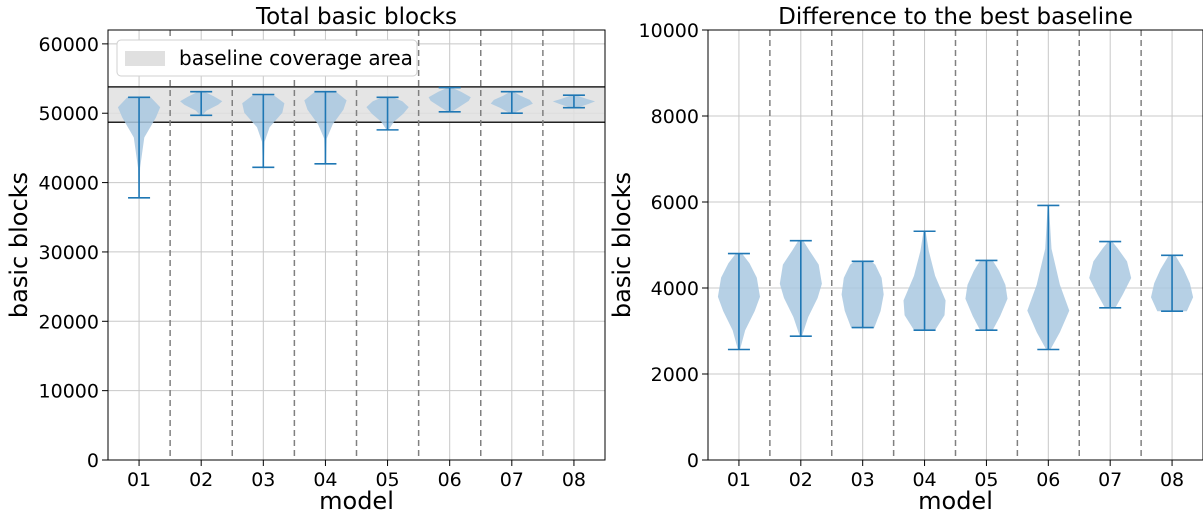  I want to click on legend-box, so click(267, 58).